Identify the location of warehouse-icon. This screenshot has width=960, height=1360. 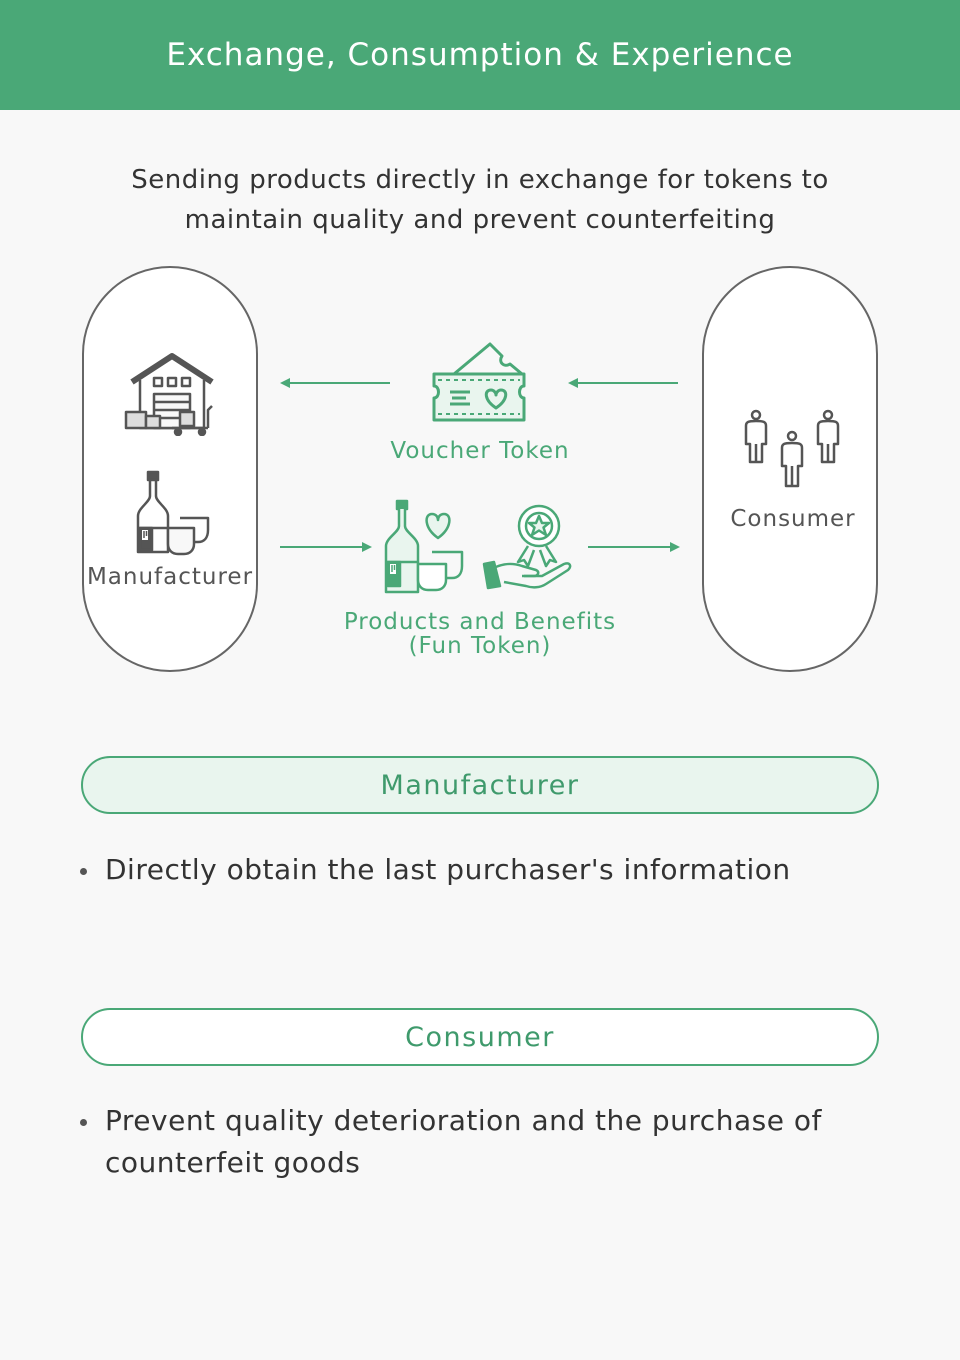
(169, 394).